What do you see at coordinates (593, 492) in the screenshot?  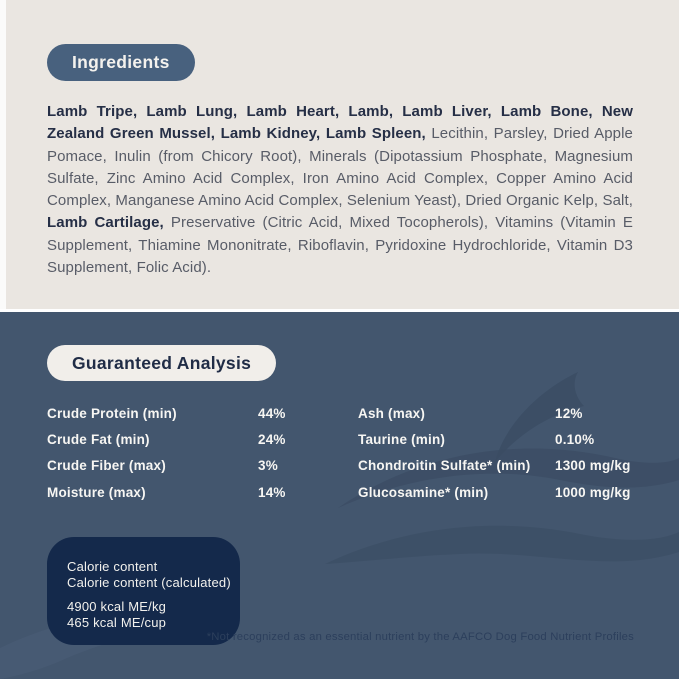 I see `analysis-nutrient-value: 1000 mg/kg` at bounding box center [593, 492].